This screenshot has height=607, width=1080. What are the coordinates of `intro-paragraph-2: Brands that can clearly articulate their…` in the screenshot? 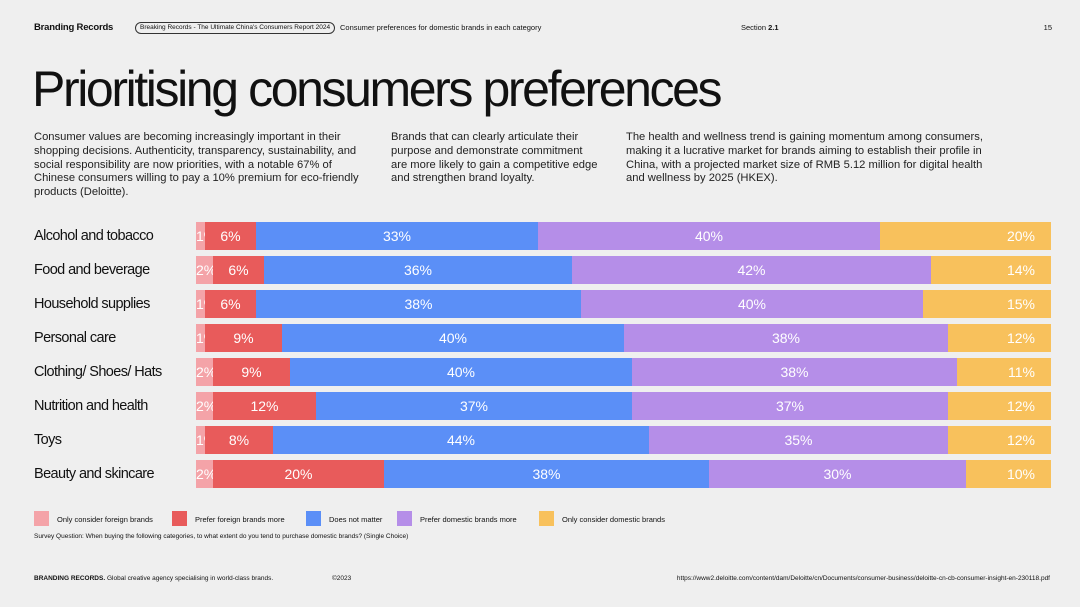 It's located at (494, 158).